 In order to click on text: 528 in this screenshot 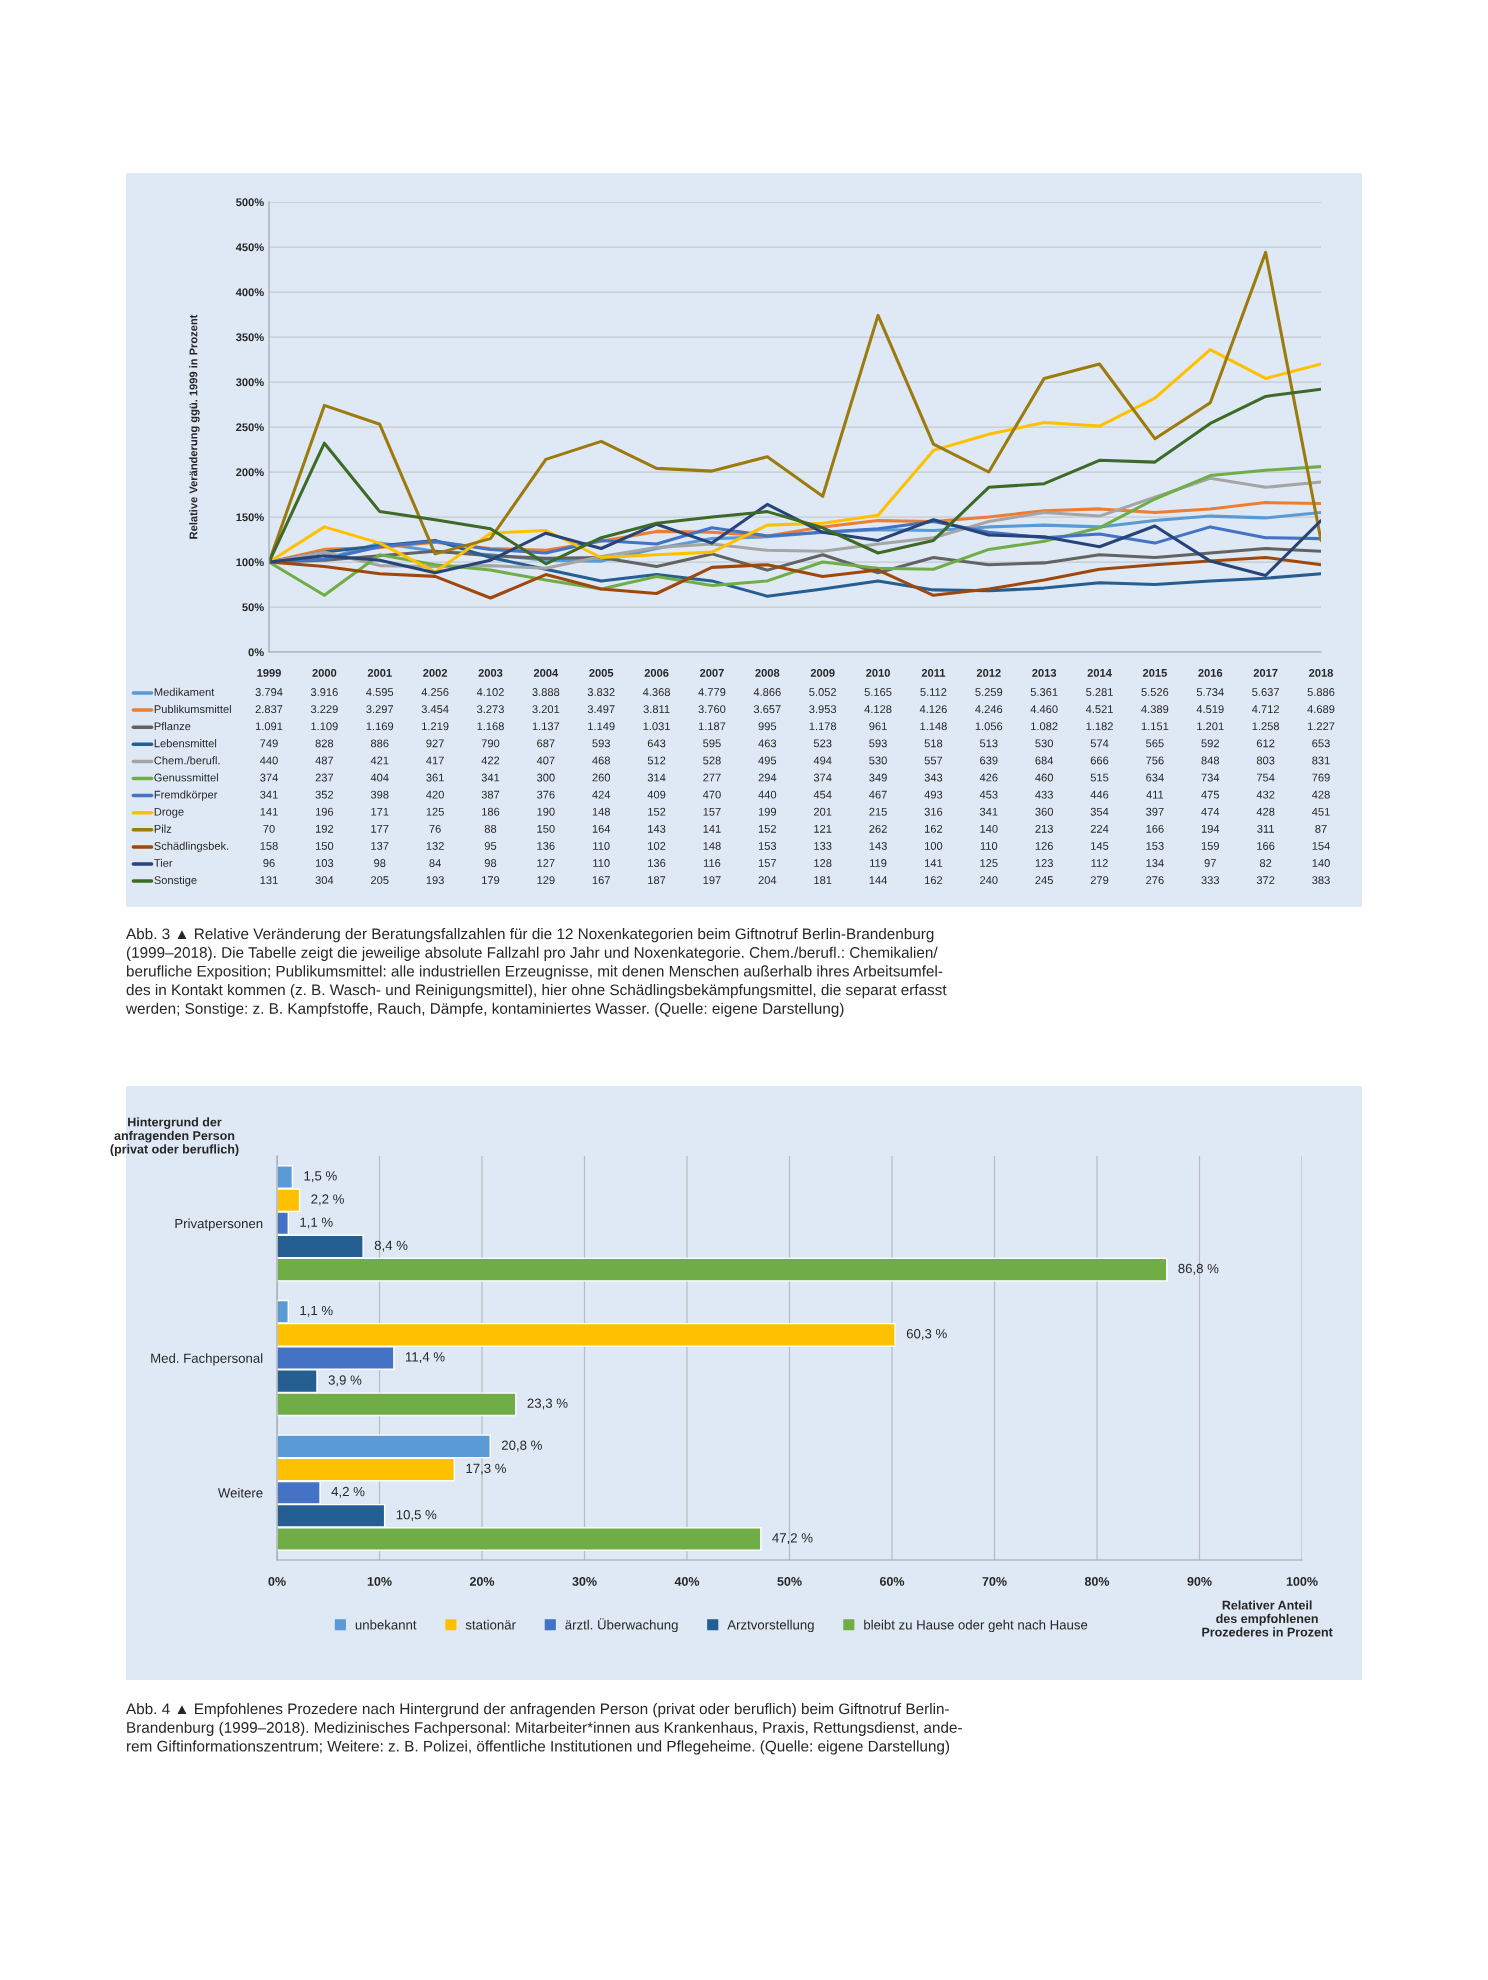, I will do `click(712, 760)`.